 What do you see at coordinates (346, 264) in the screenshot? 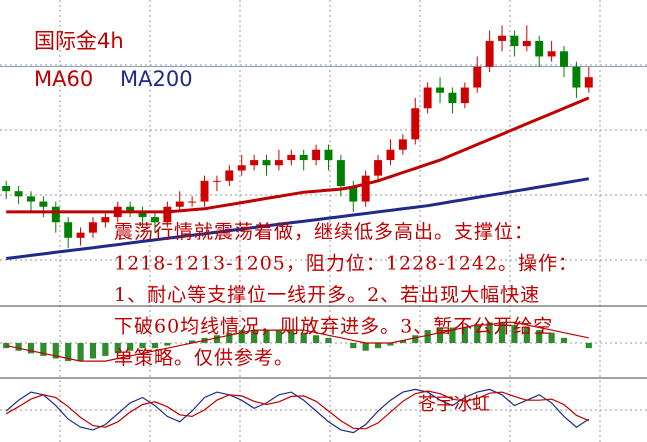
I see `annotation-line: 1218-1213-1205，阻力位：1228-1242。操作：` at bounding box center [346, 264].